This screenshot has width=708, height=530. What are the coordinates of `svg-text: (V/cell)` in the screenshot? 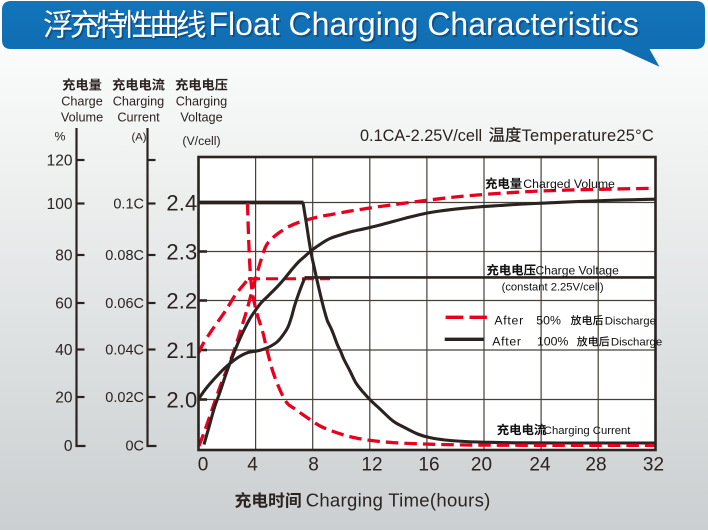 It's located at (201, 141).